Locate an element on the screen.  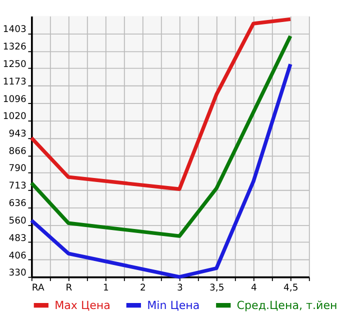
y-tick-label: 1326 is located at coordinates (14, 47).